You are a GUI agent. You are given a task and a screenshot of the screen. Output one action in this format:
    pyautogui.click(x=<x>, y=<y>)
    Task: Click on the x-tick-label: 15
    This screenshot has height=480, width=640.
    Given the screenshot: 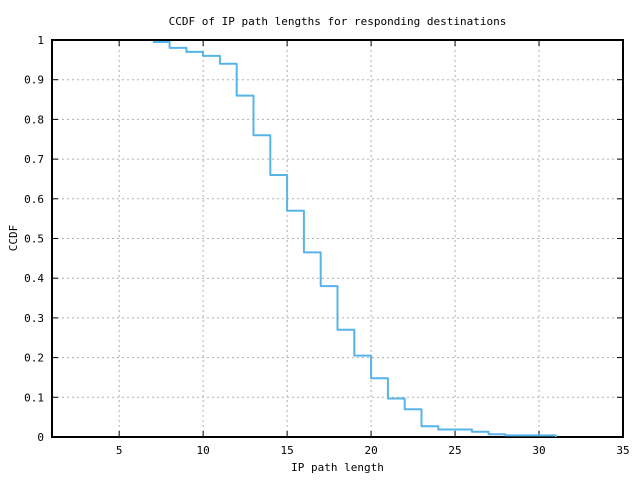 What is the action you would take?
    pyautogui.click(x=286, y=450)
    